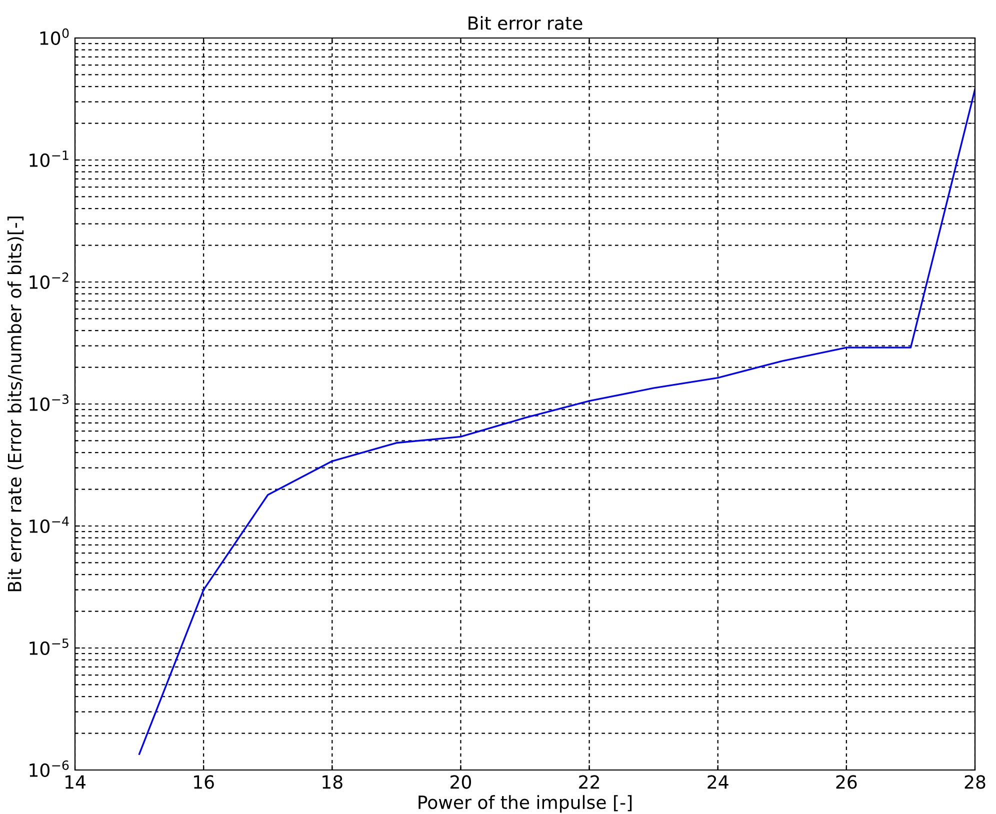 Image resolution: width=996 pixels, height=814 pixels. I want to click on y-tick-label: 10$^{0}$, so click(54, 36).